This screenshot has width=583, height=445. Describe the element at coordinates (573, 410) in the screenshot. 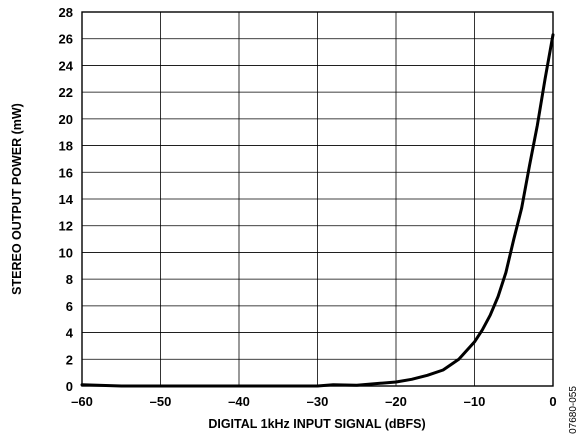

I see `figure-code: 07680-055` at that location.